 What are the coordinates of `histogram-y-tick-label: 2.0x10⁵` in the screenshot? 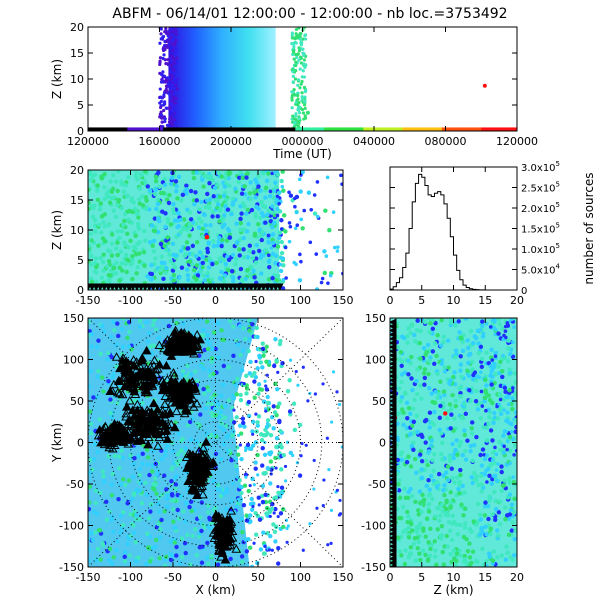 It's located at (540, 208).